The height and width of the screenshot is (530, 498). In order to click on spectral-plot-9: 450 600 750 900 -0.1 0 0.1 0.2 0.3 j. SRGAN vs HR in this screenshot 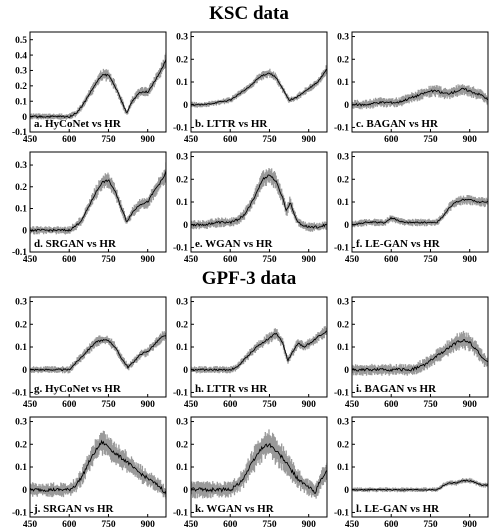, I will do `click(89, 473)`.